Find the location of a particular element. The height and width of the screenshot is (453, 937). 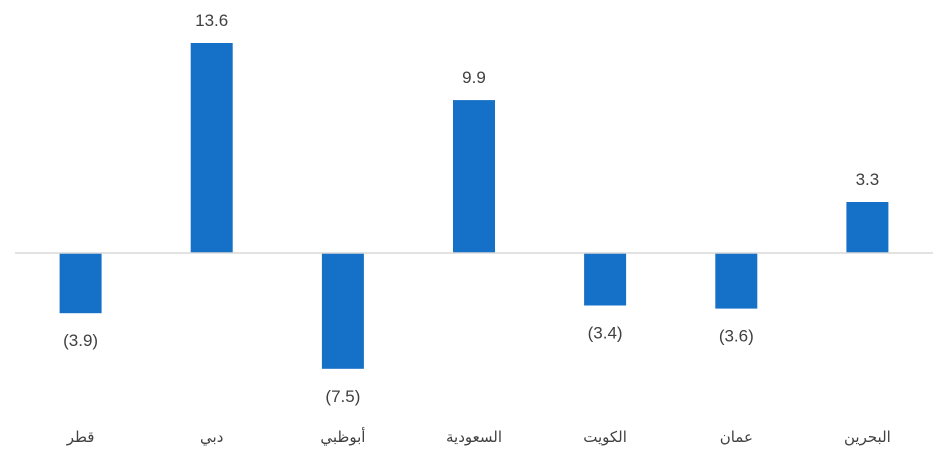

category-label-3: السعودية is located at coordinates (474, 437).